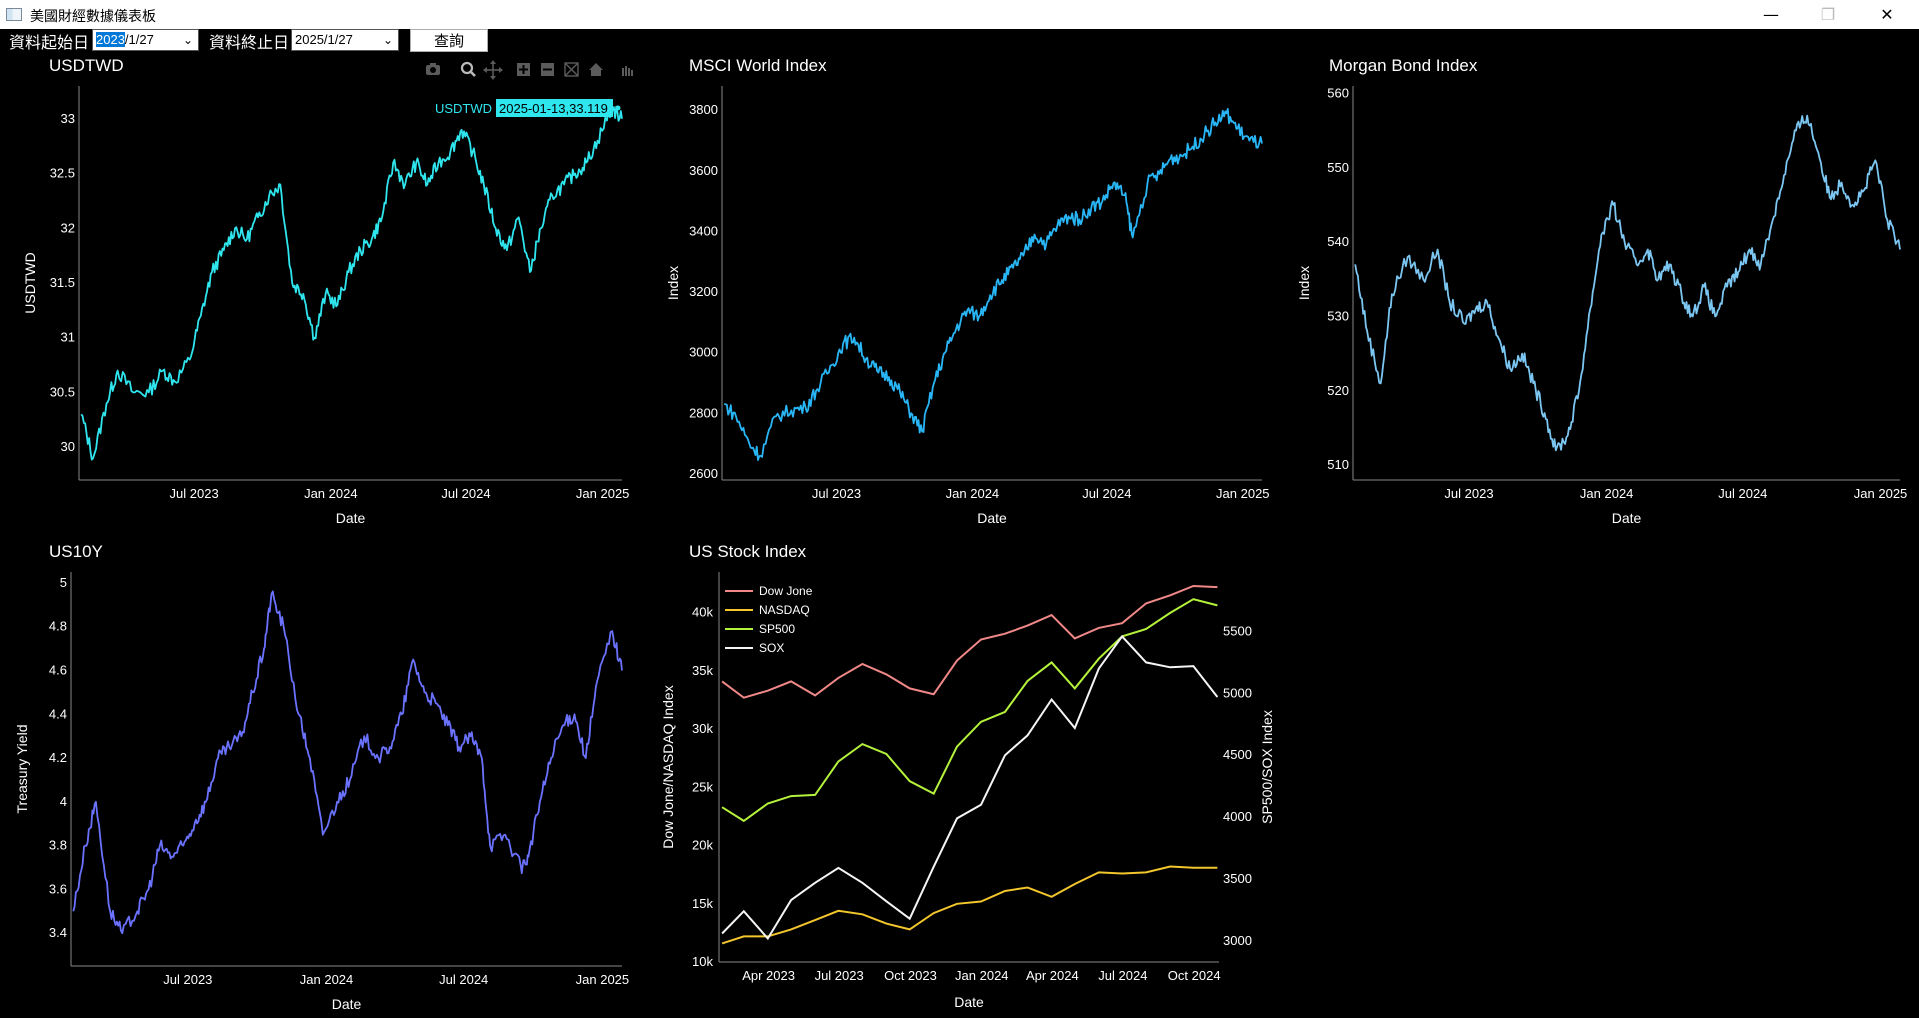 This screenshot has height=1018, width=1919. I want to click on msci-series-line, so click(993, 284).